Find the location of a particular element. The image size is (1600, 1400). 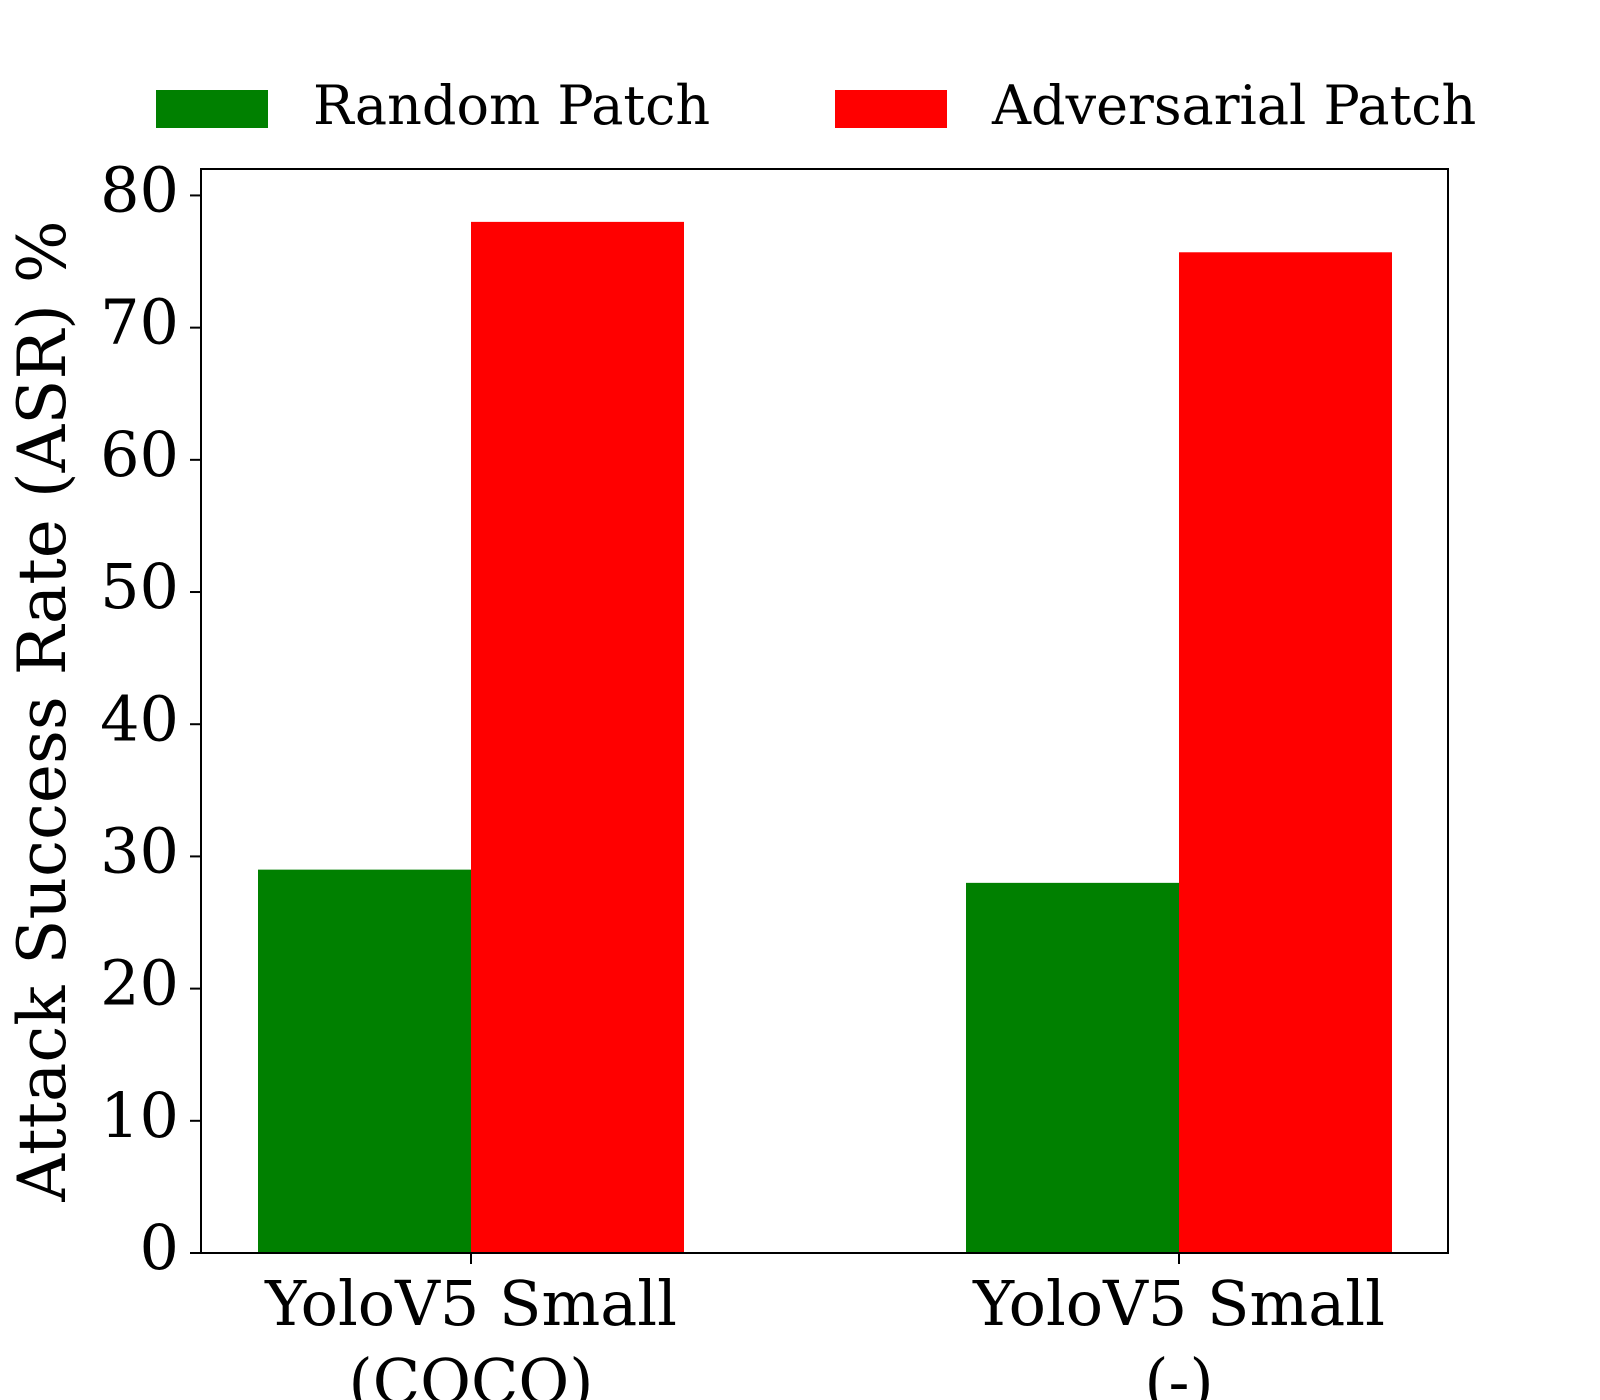

x-category-label-2-line-1: YoloV5 Small is located at coordinates (1178, 1303).